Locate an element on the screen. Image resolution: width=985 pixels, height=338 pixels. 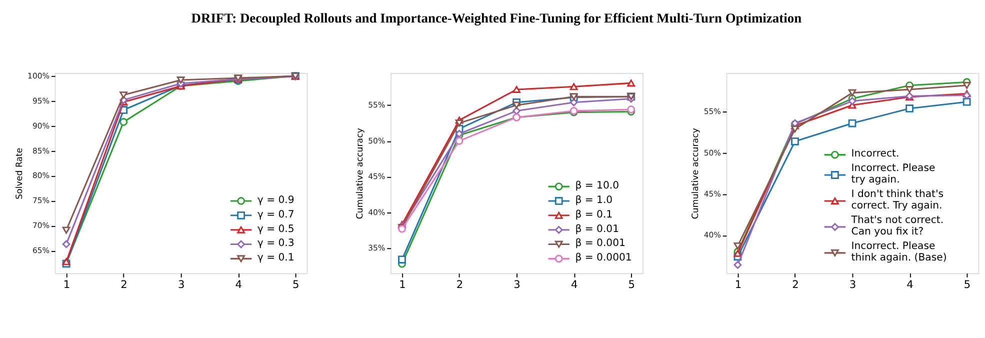
legend-label: β = 0.0001 is located at coordinates (603, 258).